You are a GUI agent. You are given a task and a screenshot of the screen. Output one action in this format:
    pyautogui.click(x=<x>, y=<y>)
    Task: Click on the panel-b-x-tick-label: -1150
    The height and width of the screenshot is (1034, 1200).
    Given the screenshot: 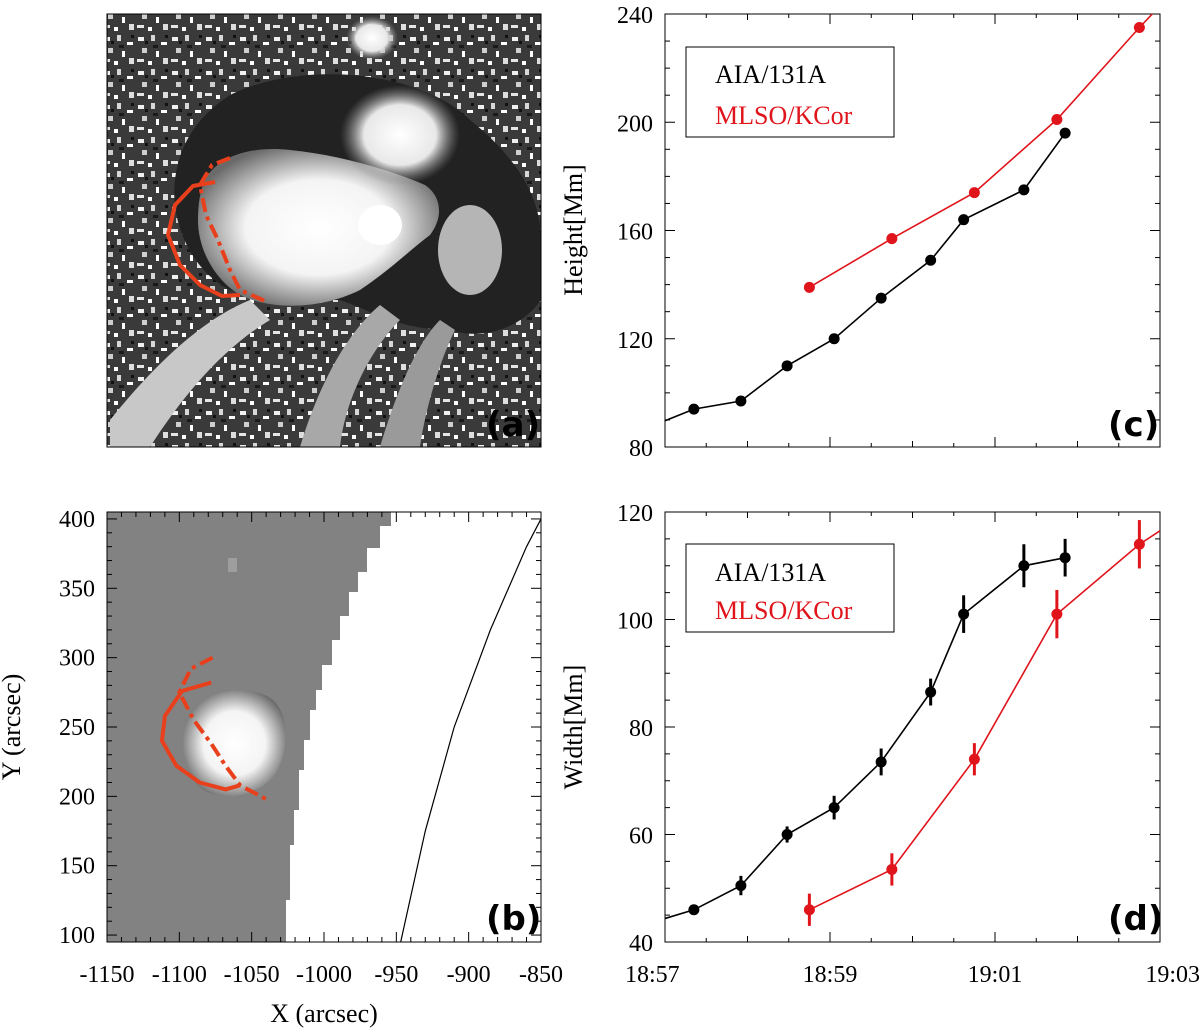 What is the action you would take?
    pyautogui.click(x=106, y=975)
    